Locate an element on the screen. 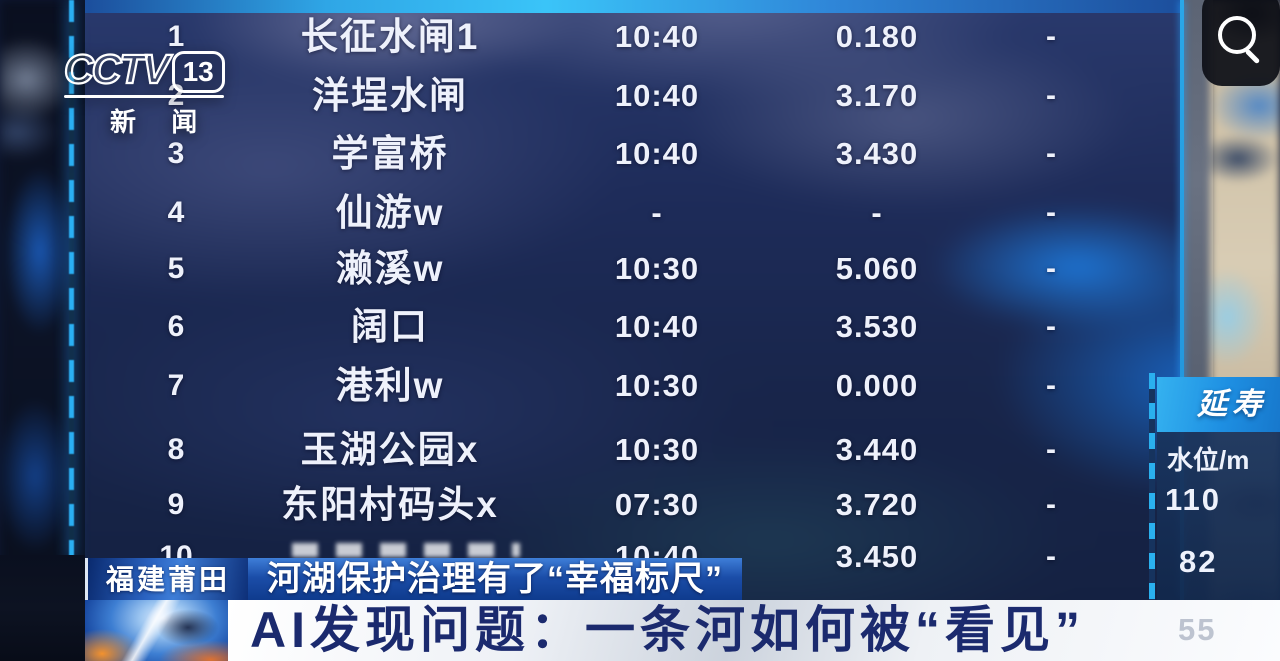 This screenshot has width=1280, height=661. logo-underline is located at coordinates (144, 96).